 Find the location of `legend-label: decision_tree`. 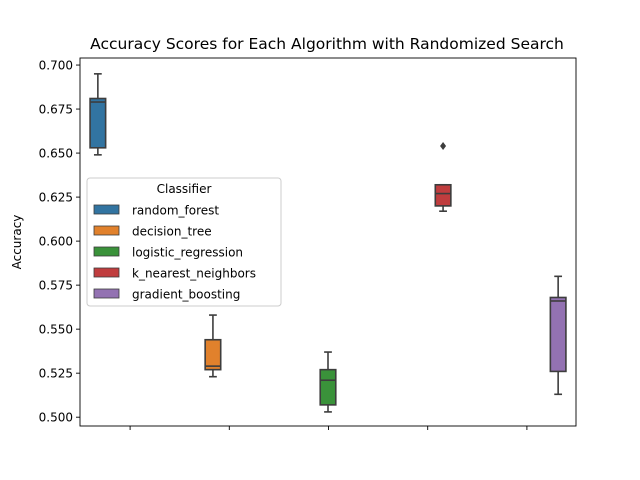

legend-label: decision_tree is located at coordinates (172, 232).